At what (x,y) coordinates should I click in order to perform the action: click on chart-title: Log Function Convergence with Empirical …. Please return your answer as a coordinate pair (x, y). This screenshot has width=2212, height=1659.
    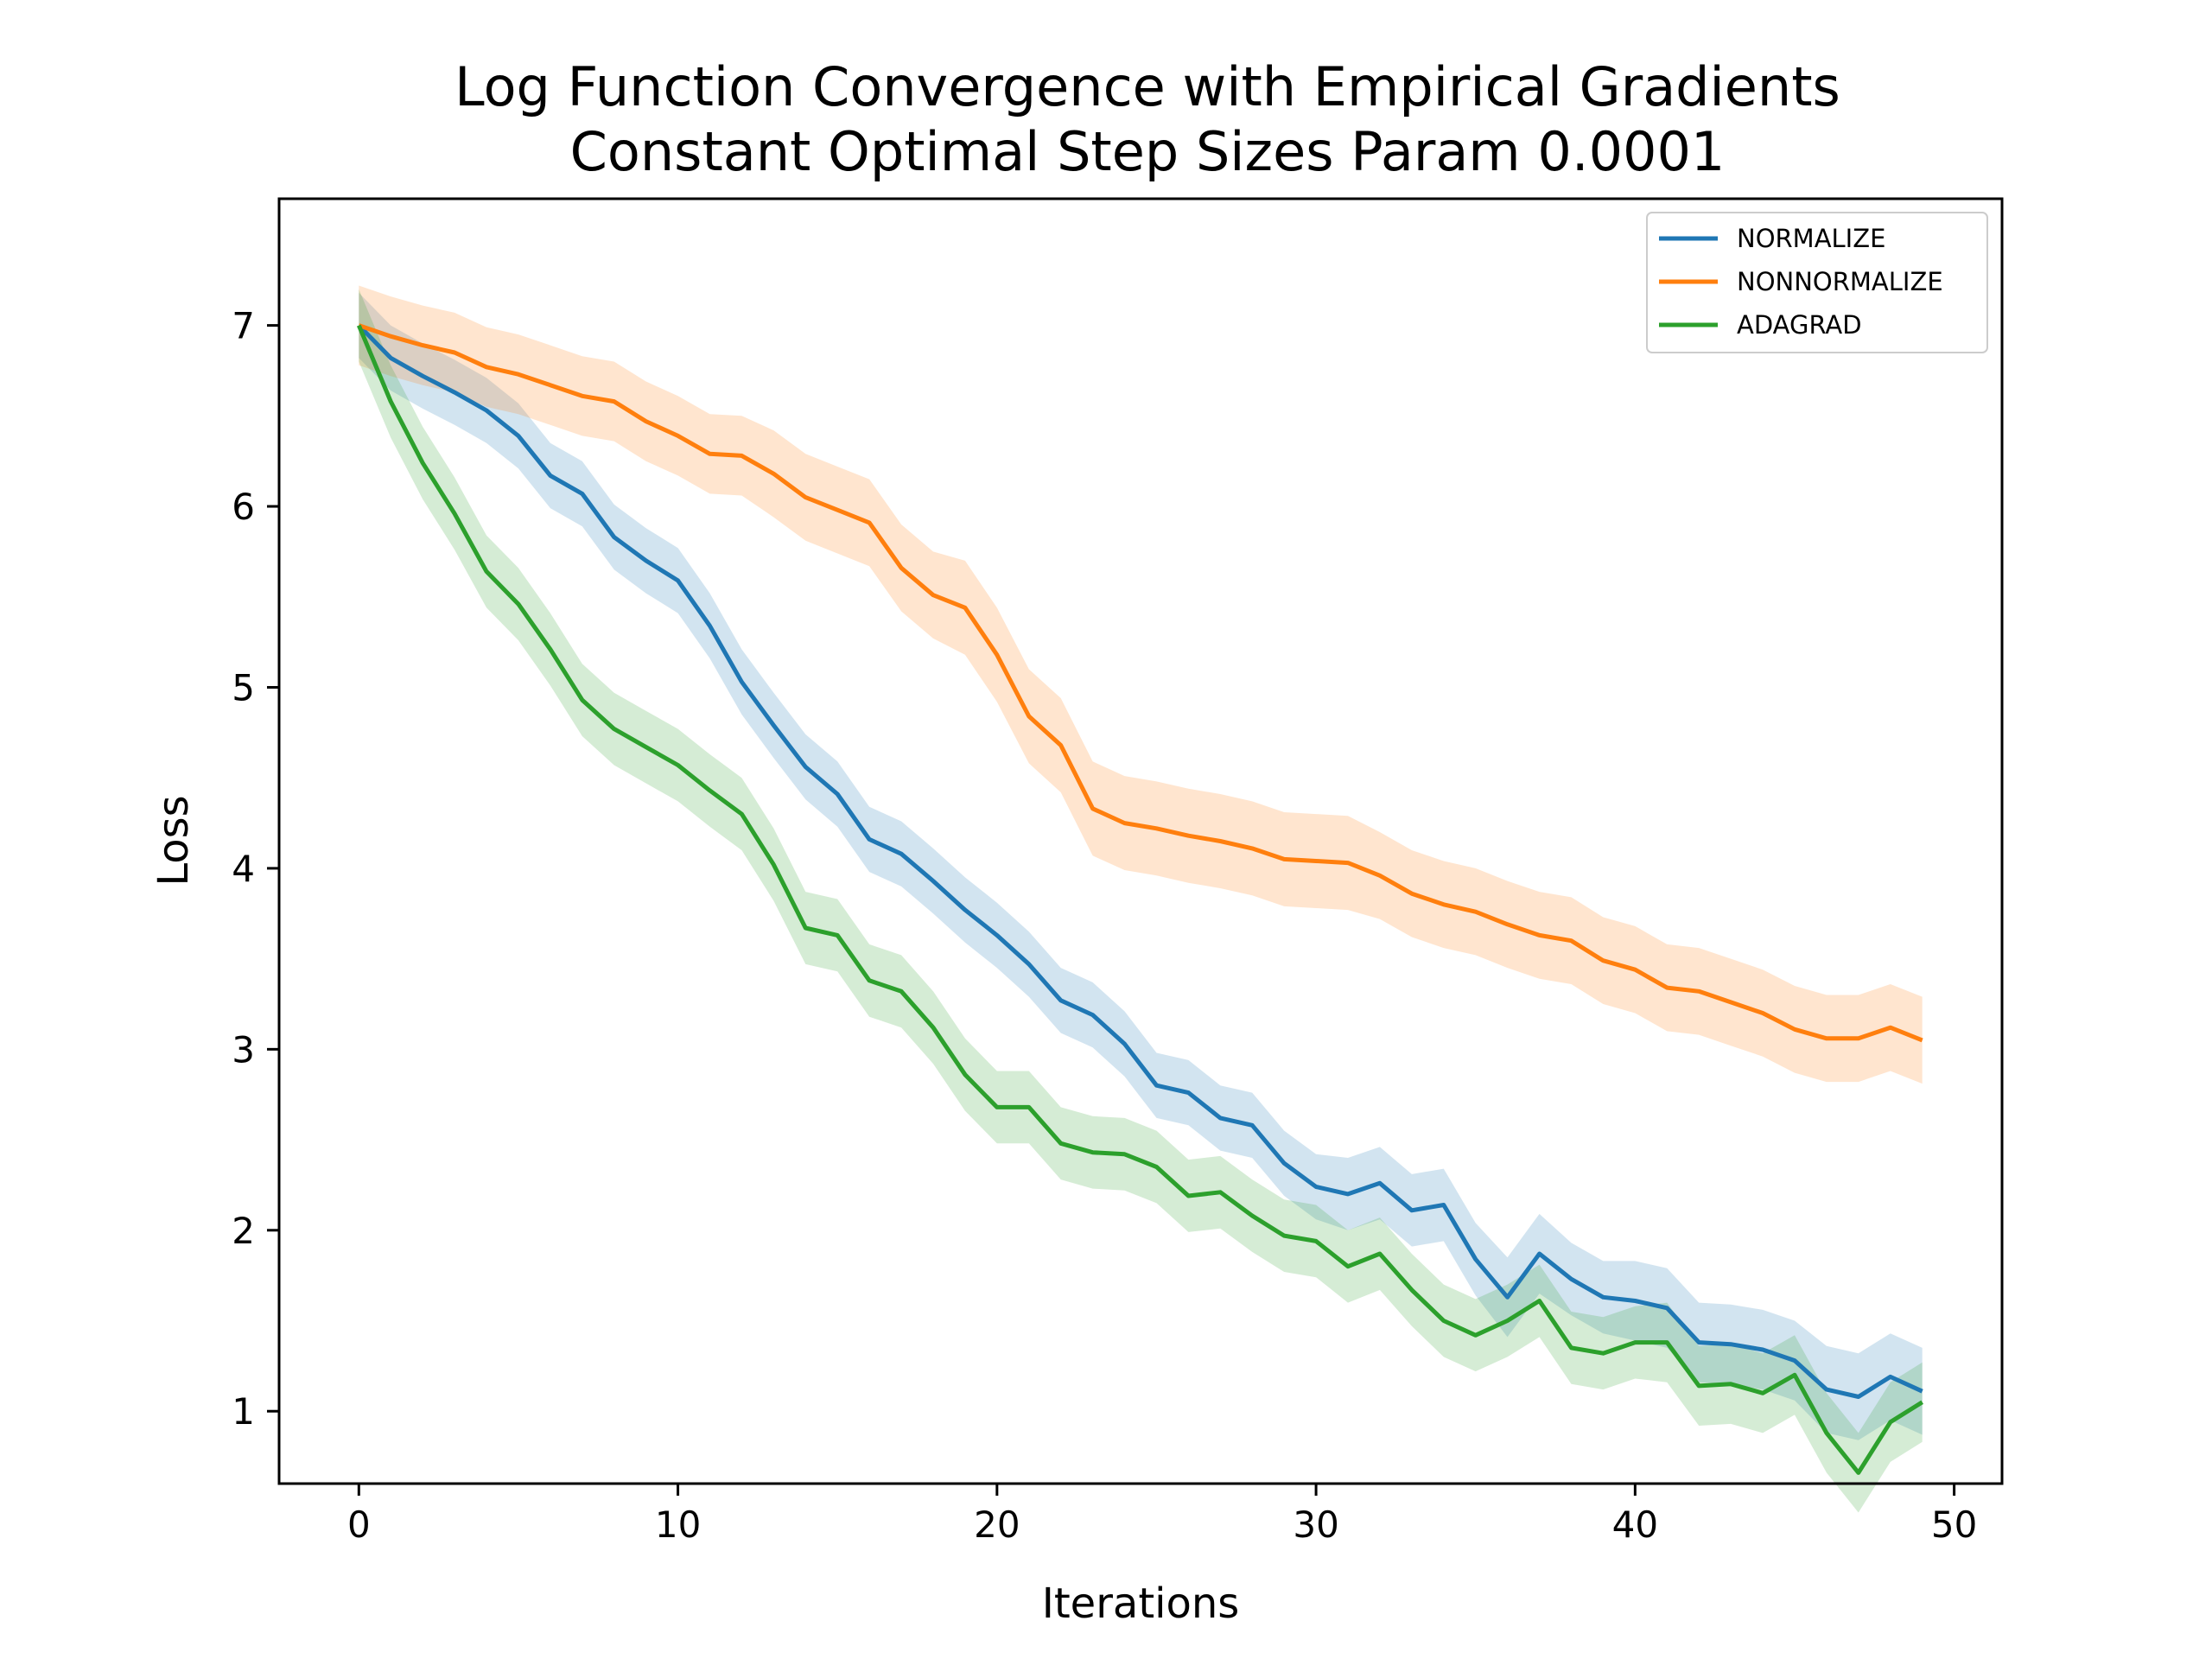
    Looking at the image, I should click on (1147, 86).